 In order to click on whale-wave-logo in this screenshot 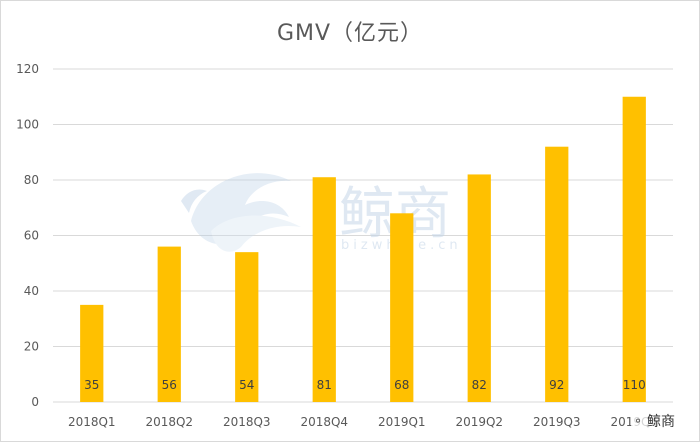, I will do `click(241, 212)`.